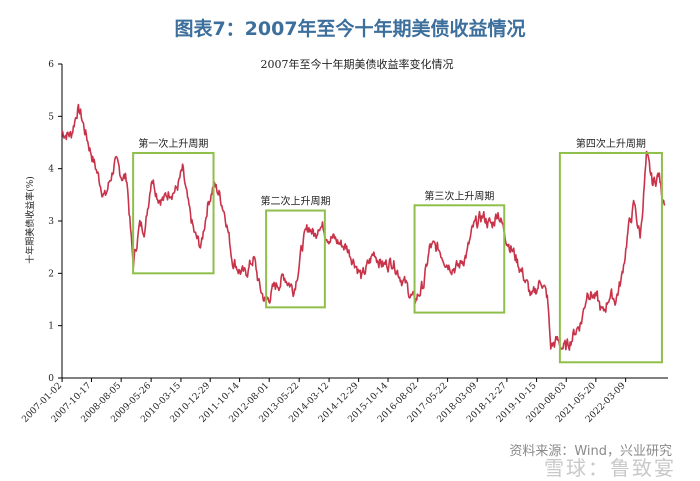 Image resolution: width=700 pixels, height=481 pixels. What do you see at coordinates (350, 29) in the screenshot?
I see `figure-title: 图表7：2007年至今十年期美债收益情况` at bounding box center [350, 29].